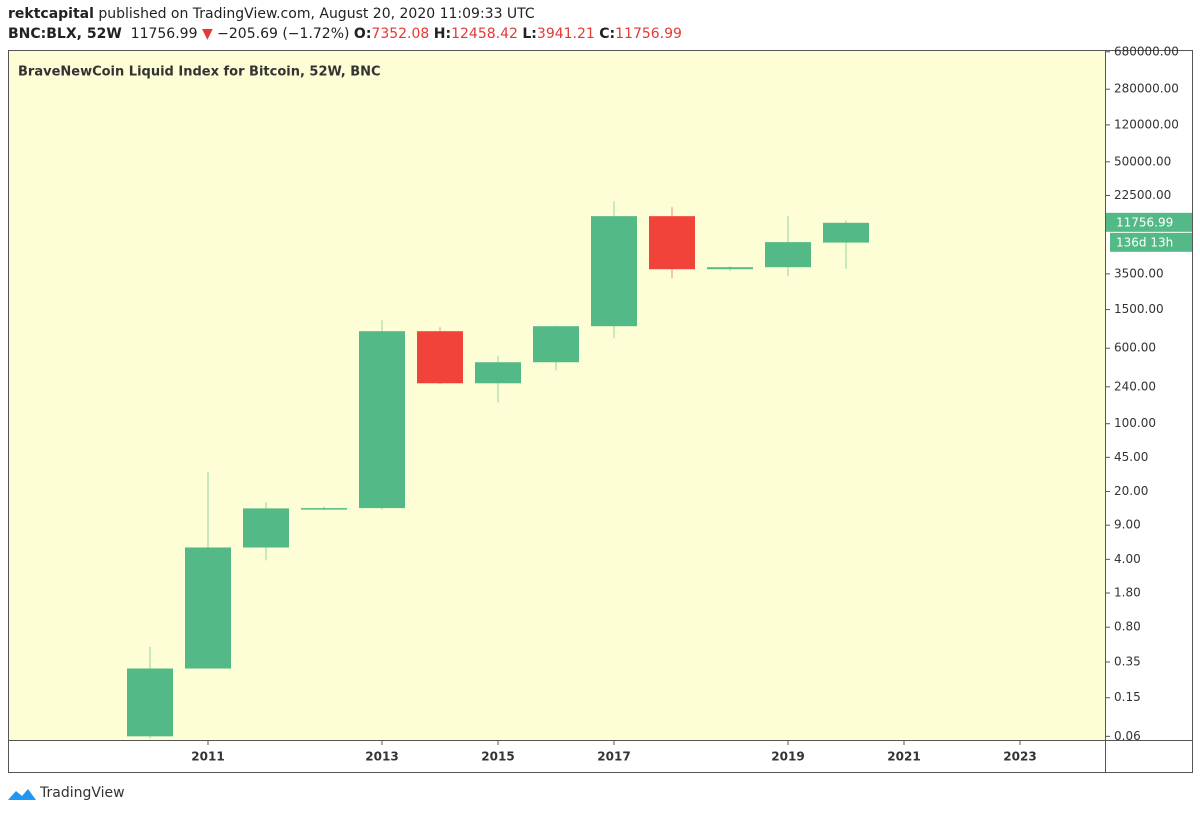  What do you see at coordinates (1146, 89) in the screenshot?
I see `y-tick-label: 280000.00` at bounding box center [1146, 89].